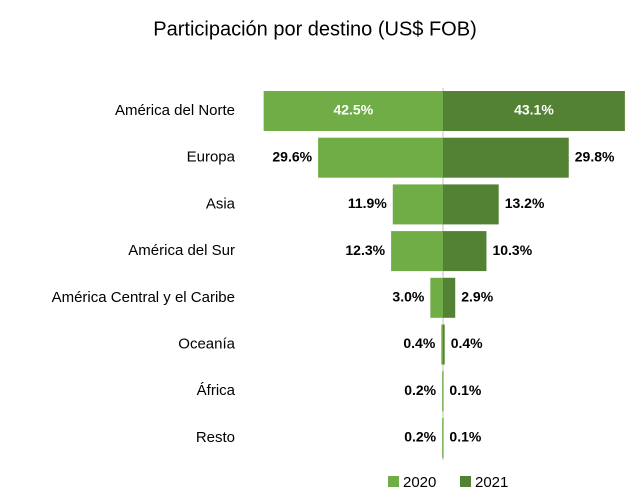 The image size is (630, 491). I want to click on category-label: América del Norte, so click(175, 110).